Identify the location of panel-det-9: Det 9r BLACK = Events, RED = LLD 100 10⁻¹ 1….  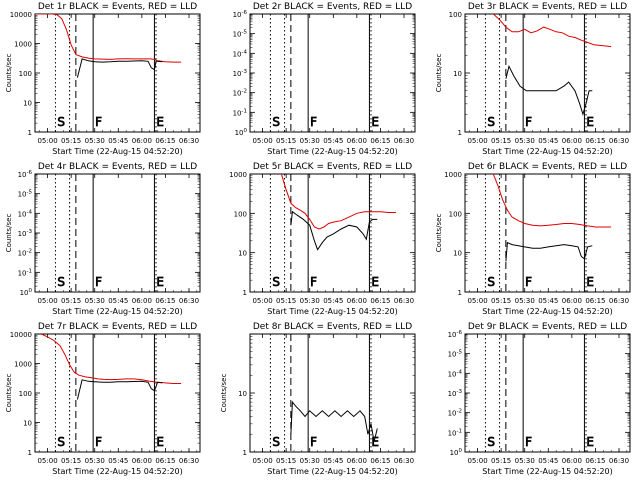
(539, 399).